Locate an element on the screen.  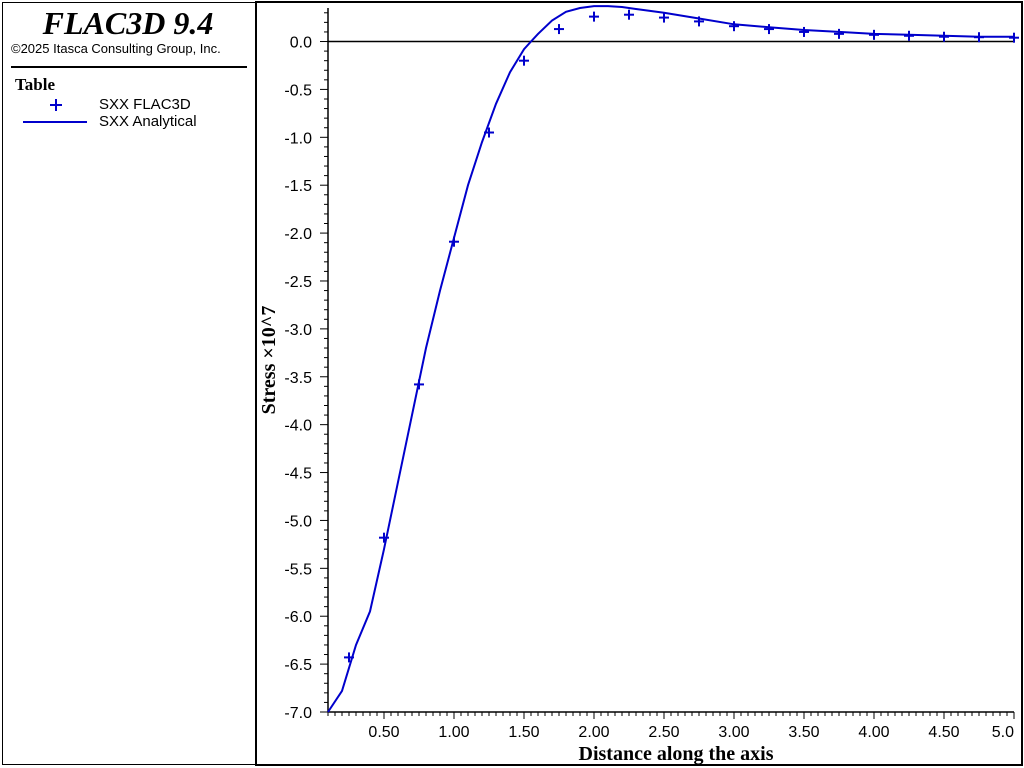
y-tick-label: -5.5 is located at coordinates (298, 569).